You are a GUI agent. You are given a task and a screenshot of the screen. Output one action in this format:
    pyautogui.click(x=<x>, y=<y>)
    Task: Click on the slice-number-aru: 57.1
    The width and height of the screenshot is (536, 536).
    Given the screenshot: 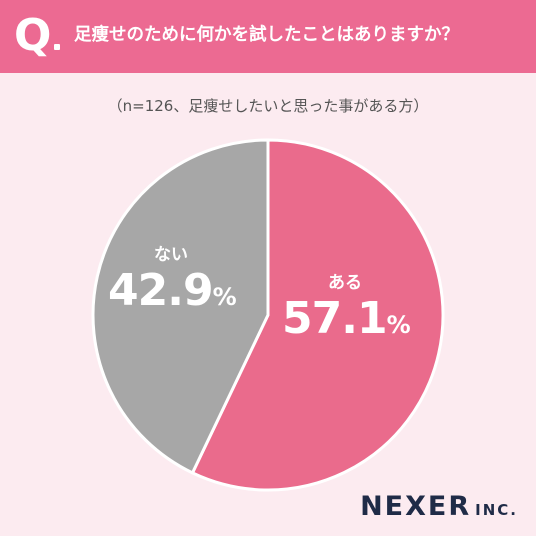 What is the action you would take?
    pyautogui.click(x=335, y=318)
    